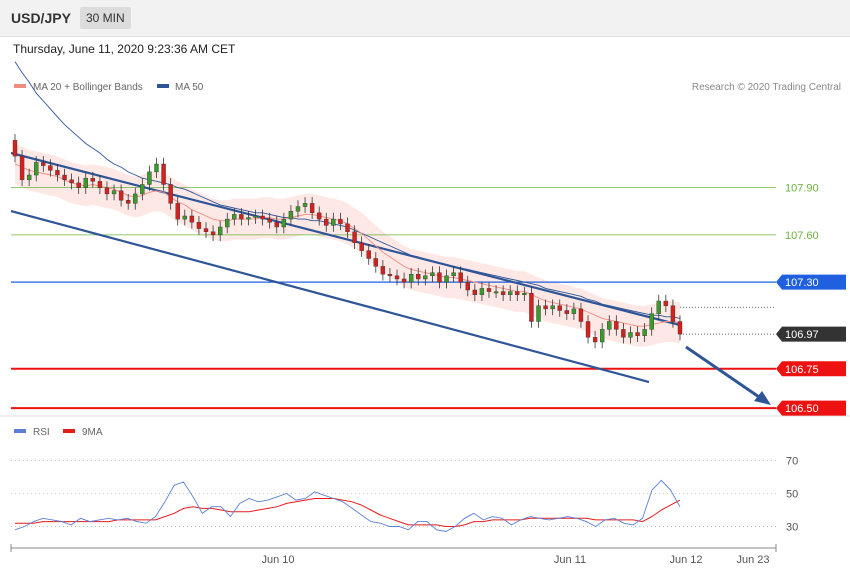  What do you see at coordinates (802, 189) in the screenshot?
I see `level-label-107.90: 107.90` at bounding box center [802, 189].